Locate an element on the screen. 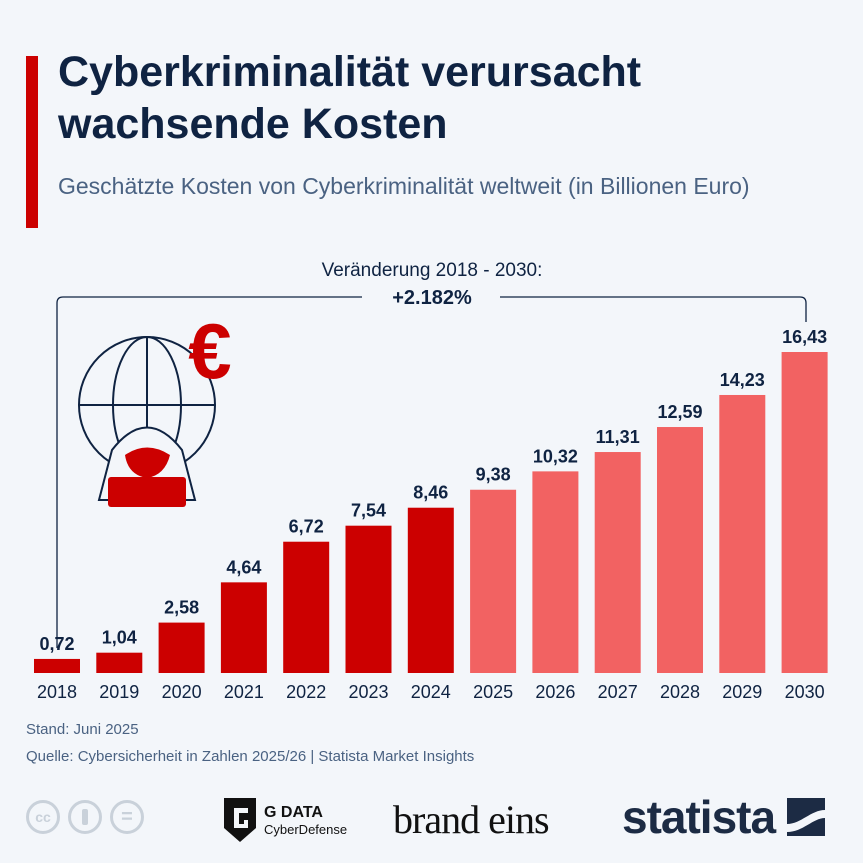  statista-logo: statista is located at coordinates (724, 817).